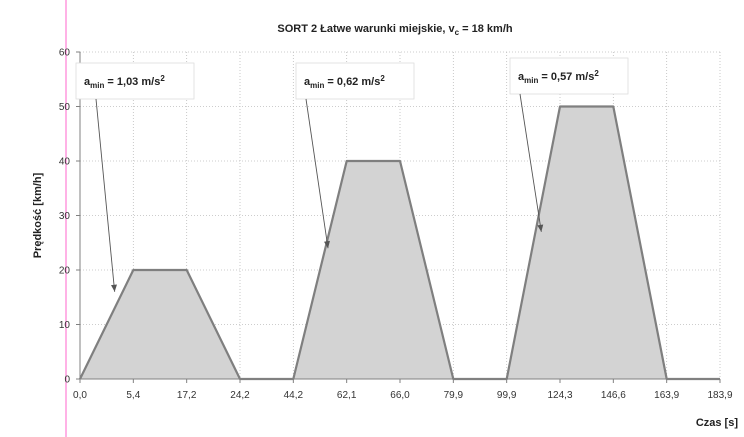  What do you see at coordinates (613, 395) in the screenshot?
I see `x-tick-label: 146,6` at bounding box center [613, 395].